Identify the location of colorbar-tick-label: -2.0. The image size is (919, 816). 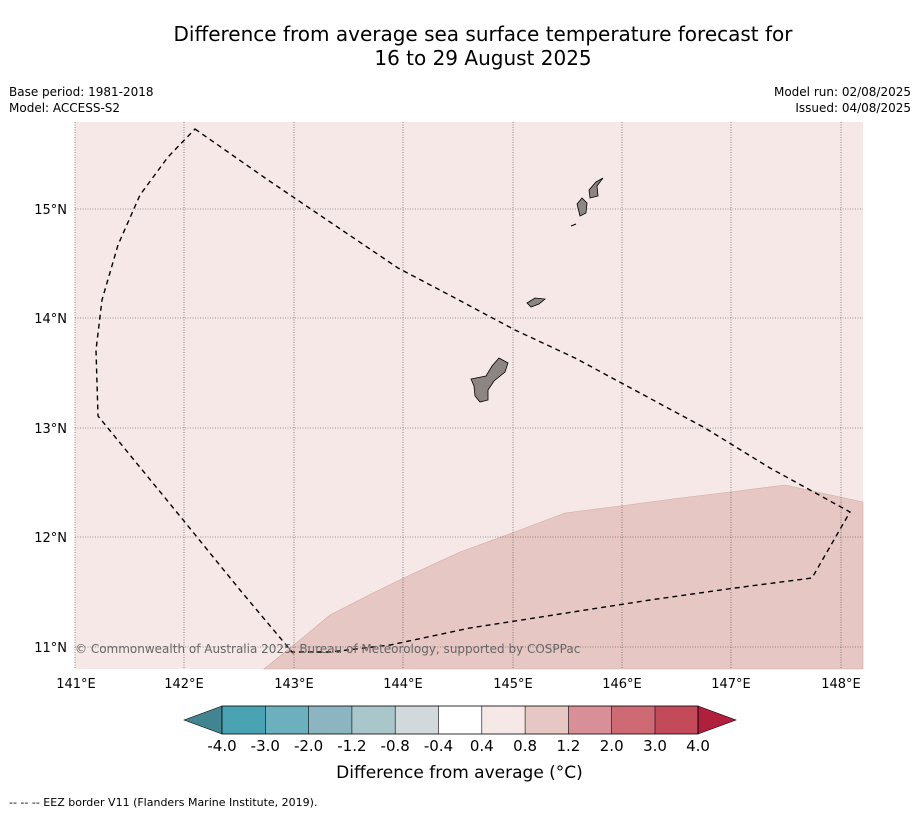
(308, 746).